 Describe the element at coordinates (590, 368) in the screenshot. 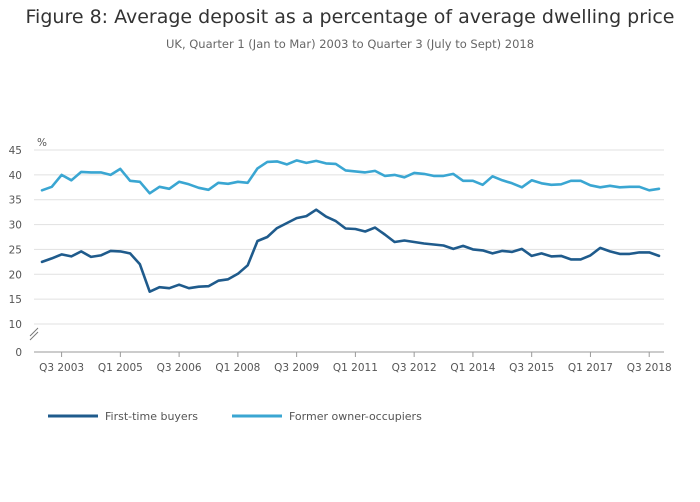

I see `x-tick-label: Q1 2017` at that location.